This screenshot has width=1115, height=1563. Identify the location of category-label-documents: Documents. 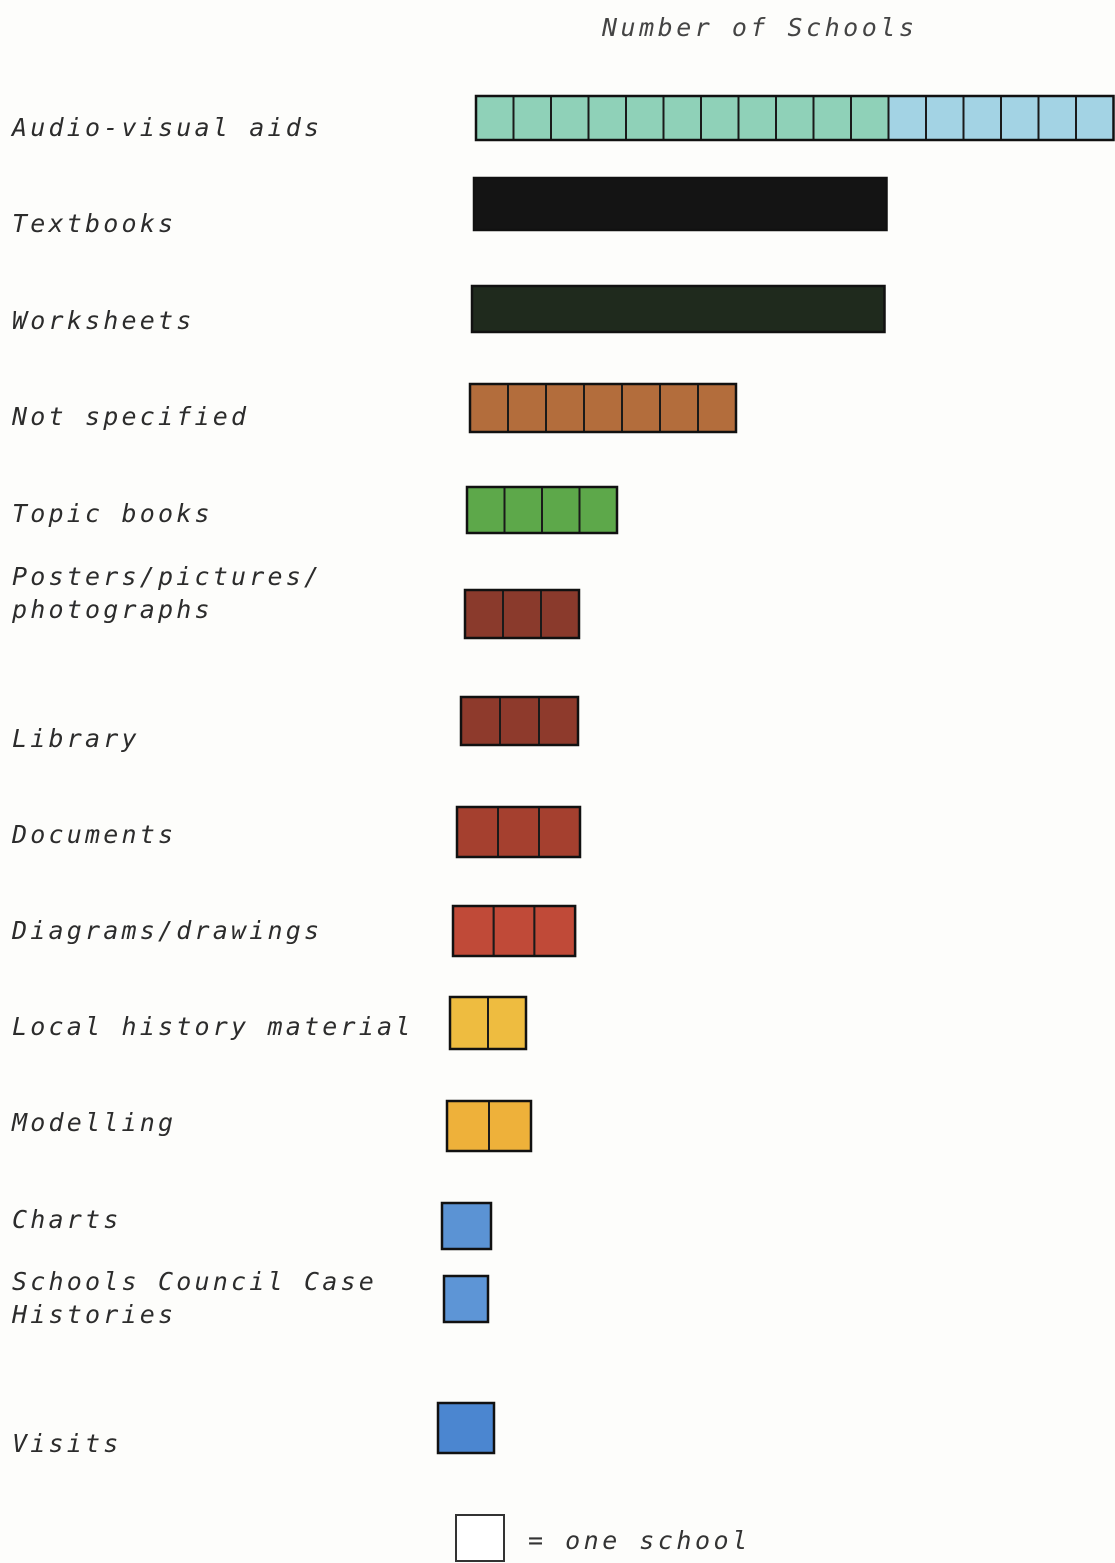
(93, 834).